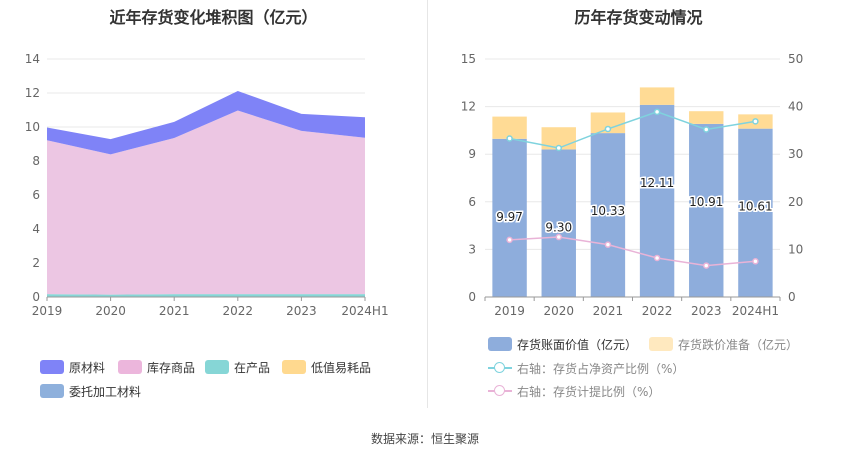 The height and width of the screenshot is (459, 850). Describe the element at coordinates (171, 367) in the screenshot. I see `legend-label: 库存商品` at that location.